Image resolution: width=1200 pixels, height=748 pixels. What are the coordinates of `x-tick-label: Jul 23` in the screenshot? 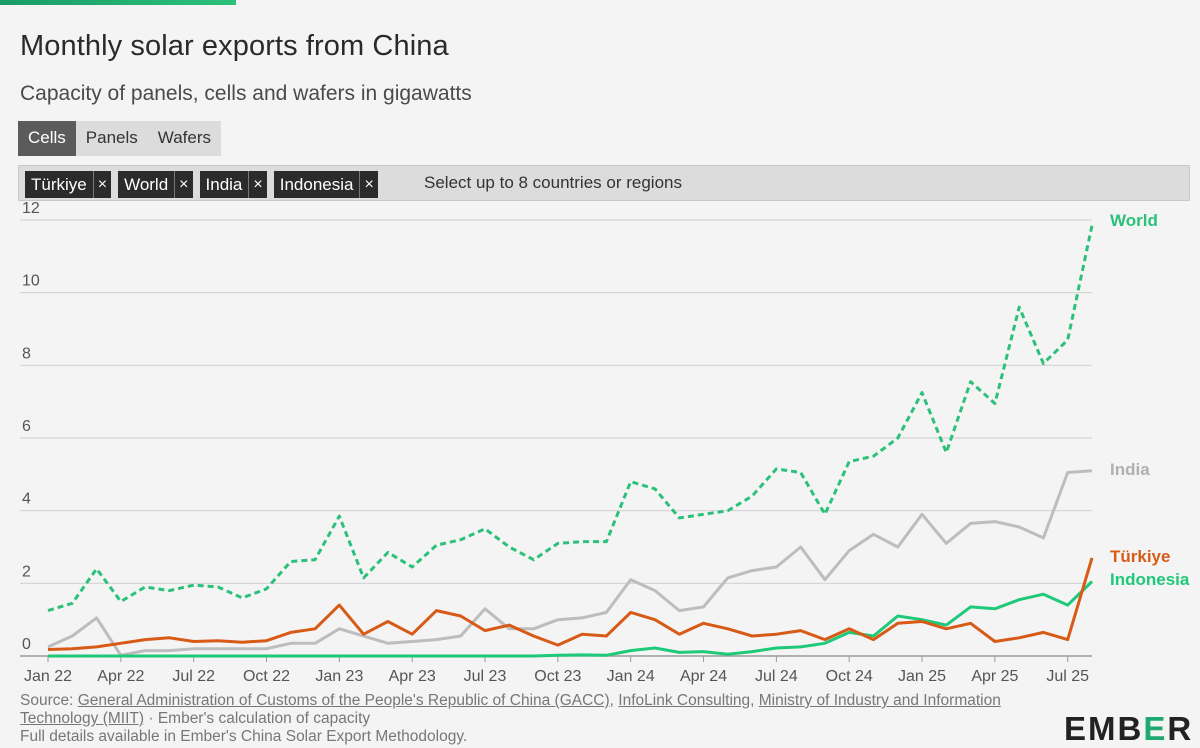 It's located at (485, 676).